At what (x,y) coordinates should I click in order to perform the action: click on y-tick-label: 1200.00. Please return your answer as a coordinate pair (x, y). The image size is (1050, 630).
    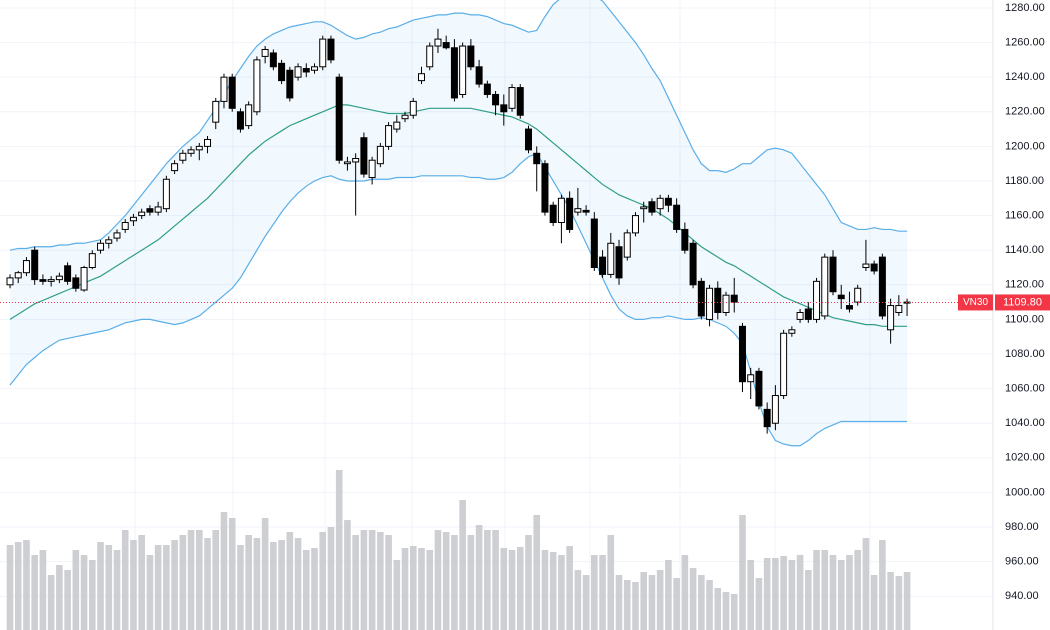
    Looking at the image, I should click on (1025, 146).